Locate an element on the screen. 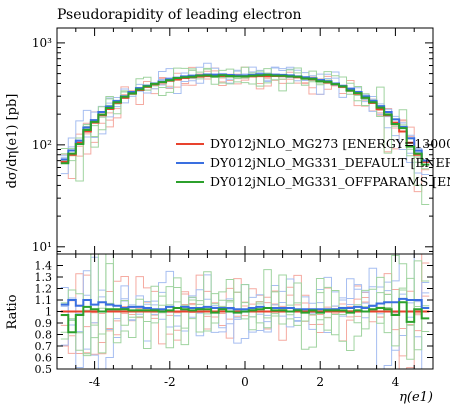  x-tick-label: 2 is located at coordinates (320, 382).